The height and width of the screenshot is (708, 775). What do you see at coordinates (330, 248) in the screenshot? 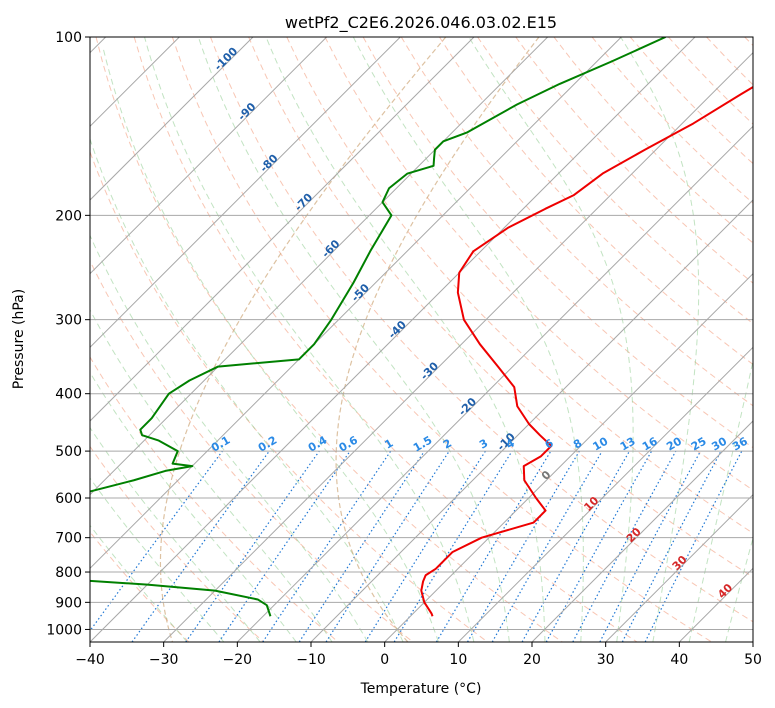
I see `dry-adiabat-label: -60` at bounding box center [330, 248].